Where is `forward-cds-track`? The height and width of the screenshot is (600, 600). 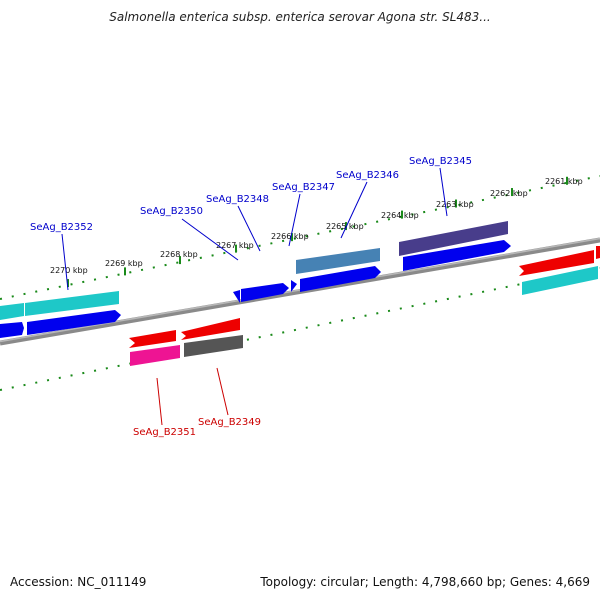 forward-cds-track is located at coordinates (255, 289).